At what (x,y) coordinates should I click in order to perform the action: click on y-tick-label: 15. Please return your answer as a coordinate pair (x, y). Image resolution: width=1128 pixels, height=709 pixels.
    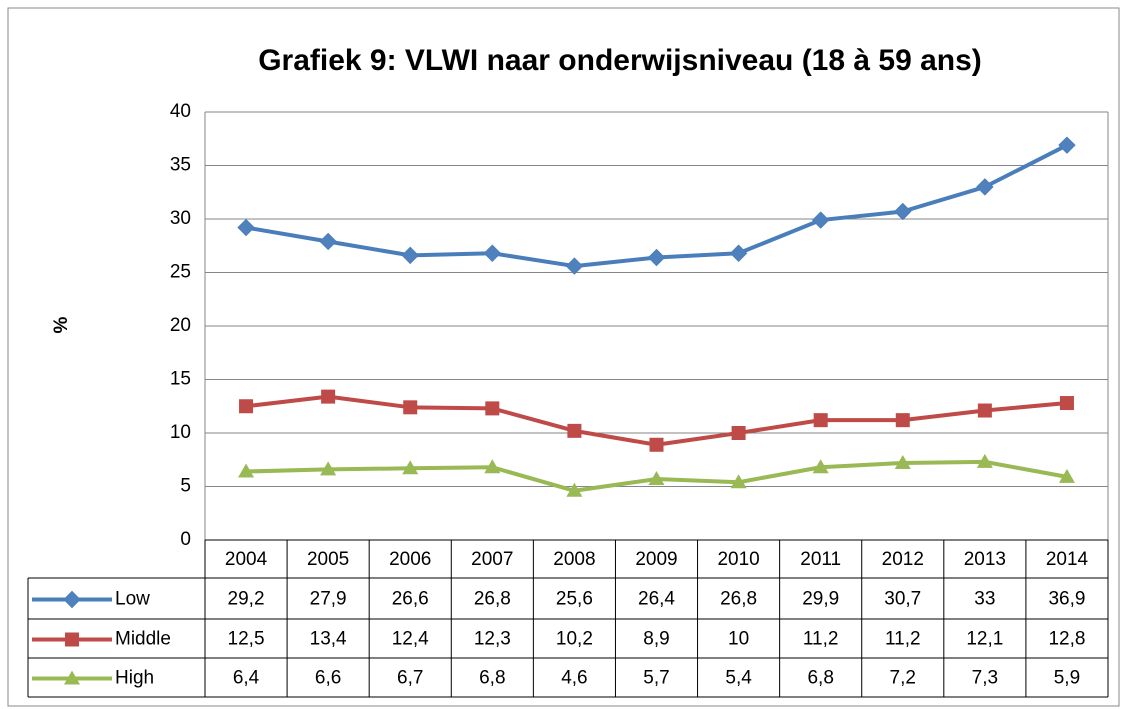
    Looking at the image, I should click on (180, 379).